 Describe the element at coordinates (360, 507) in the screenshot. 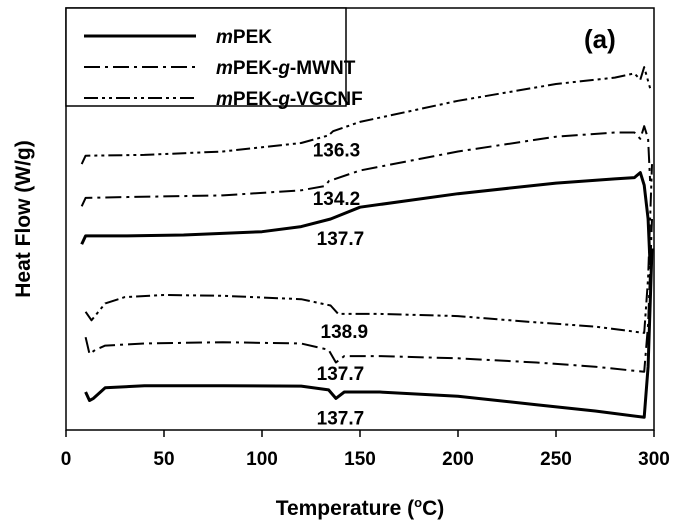

I see `x-axis-title: Temperature (oC)` at that location.